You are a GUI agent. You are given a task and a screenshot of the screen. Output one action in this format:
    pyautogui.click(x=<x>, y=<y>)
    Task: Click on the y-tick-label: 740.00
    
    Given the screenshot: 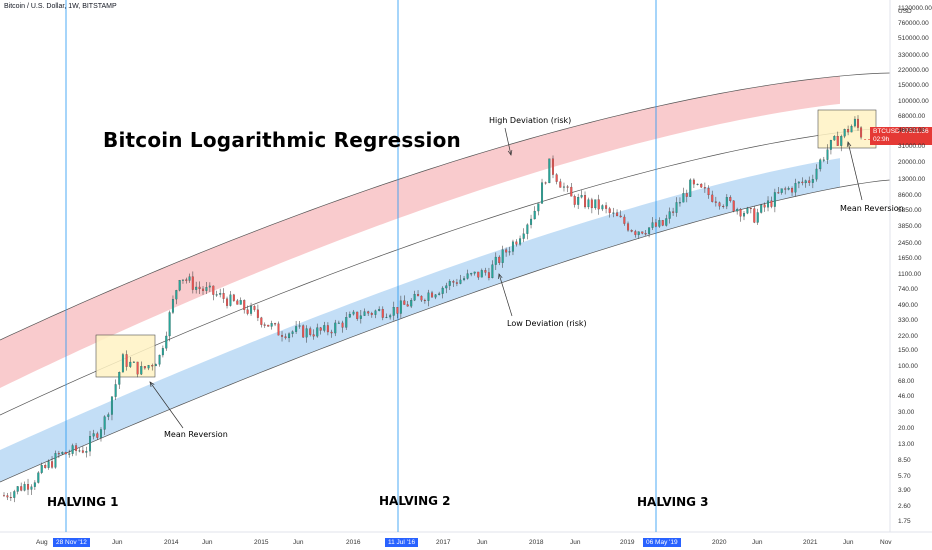 What is the action you would take?
    pyautogui.click(x=908, y=289)
    